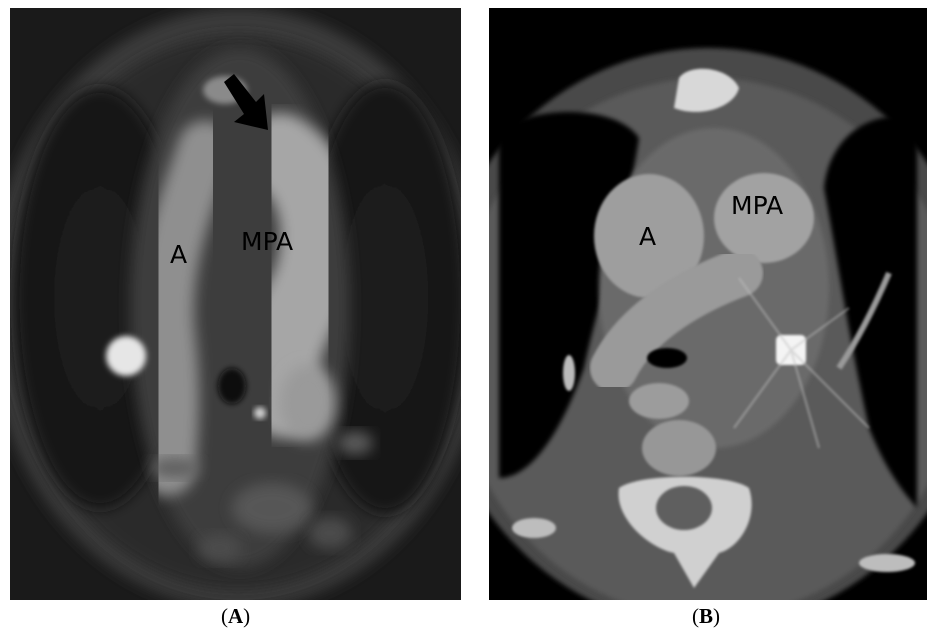 This screenshot has width=927, height=634. I want to click on mpa-label-a: MPA, so click(267, 241).